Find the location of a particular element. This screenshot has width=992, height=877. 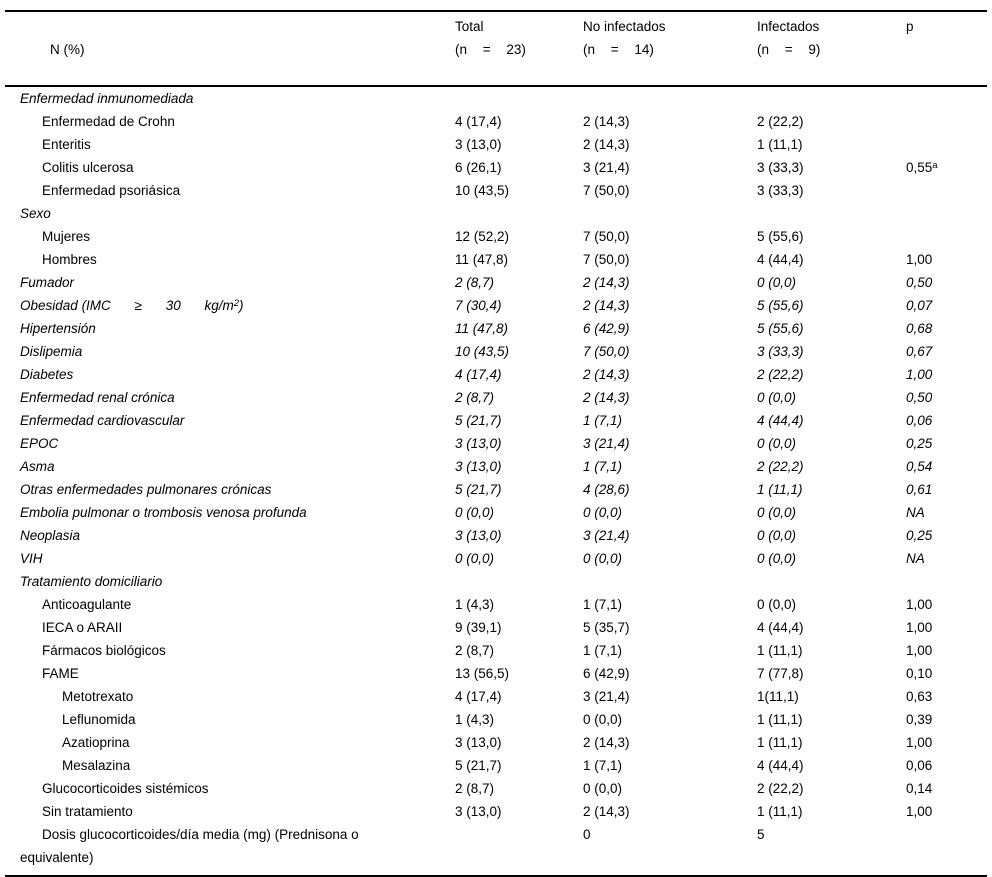

table-row: EPOC 3 (13,0) 3 (21,4) 0 (0,0) 0,25 is located at coordinates (496, 443).